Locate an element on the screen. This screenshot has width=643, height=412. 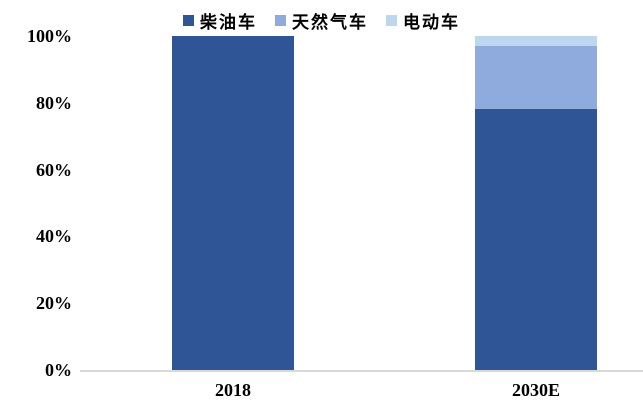
y-tick-label: 0% is located at coordinates (58, 370).